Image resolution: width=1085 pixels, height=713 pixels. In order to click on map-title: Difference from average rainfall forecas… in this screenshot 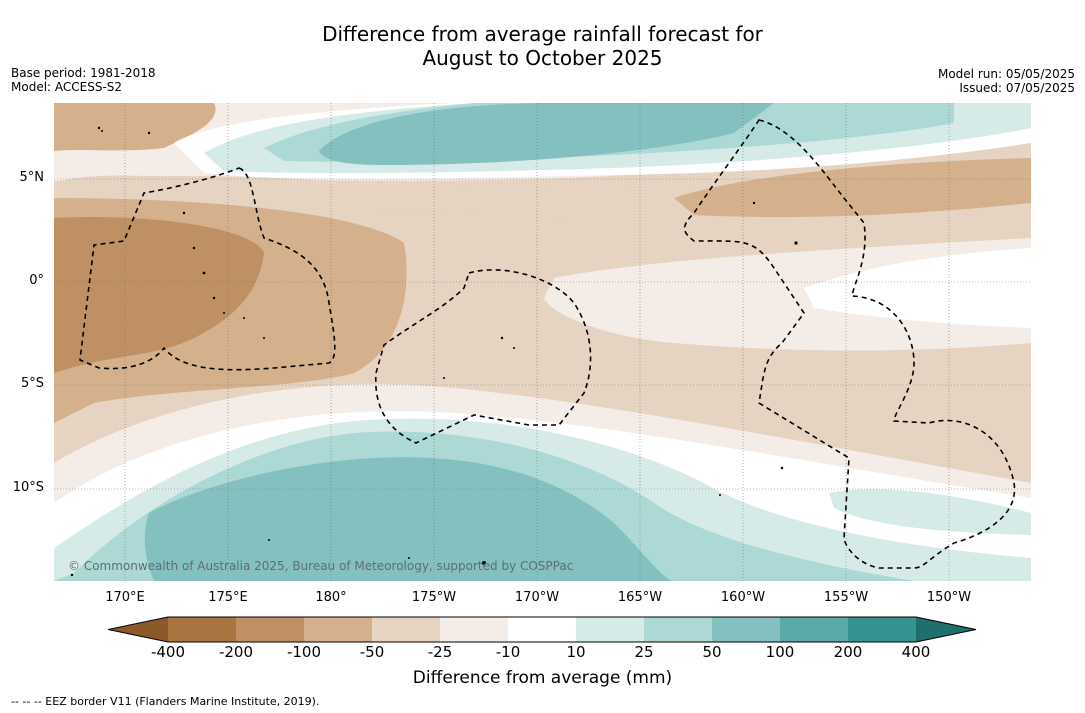, I will do `click(542, 46)`.